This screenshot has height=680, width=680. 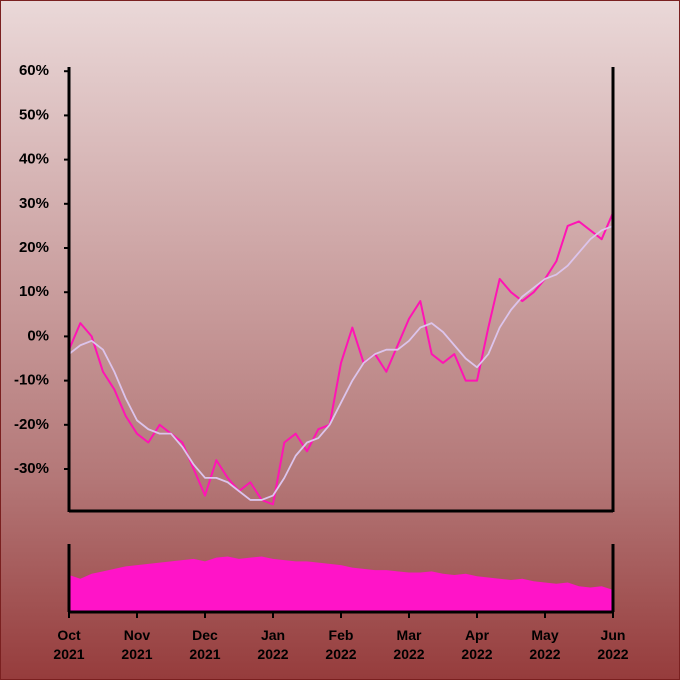 What do you see at coordinates (205, 644) in the screenshot?
I see `x-tick-label: Dec 2021` at bounding box center [205, 644].